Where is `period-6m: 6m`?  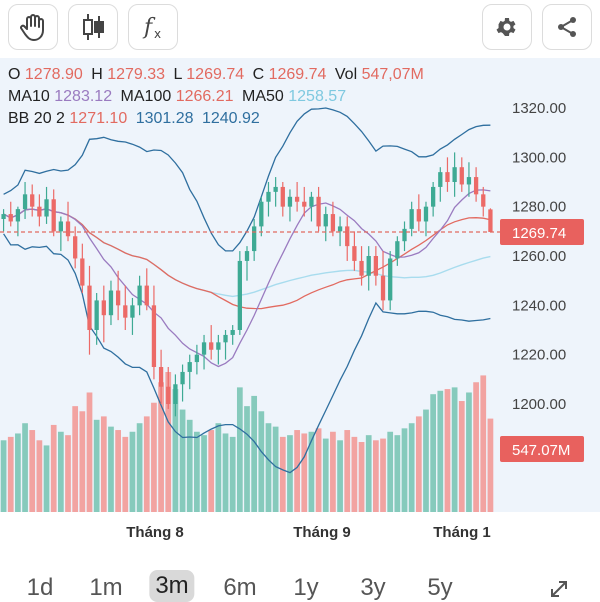 period-6m: 6m is located at coordinates (240, 587).